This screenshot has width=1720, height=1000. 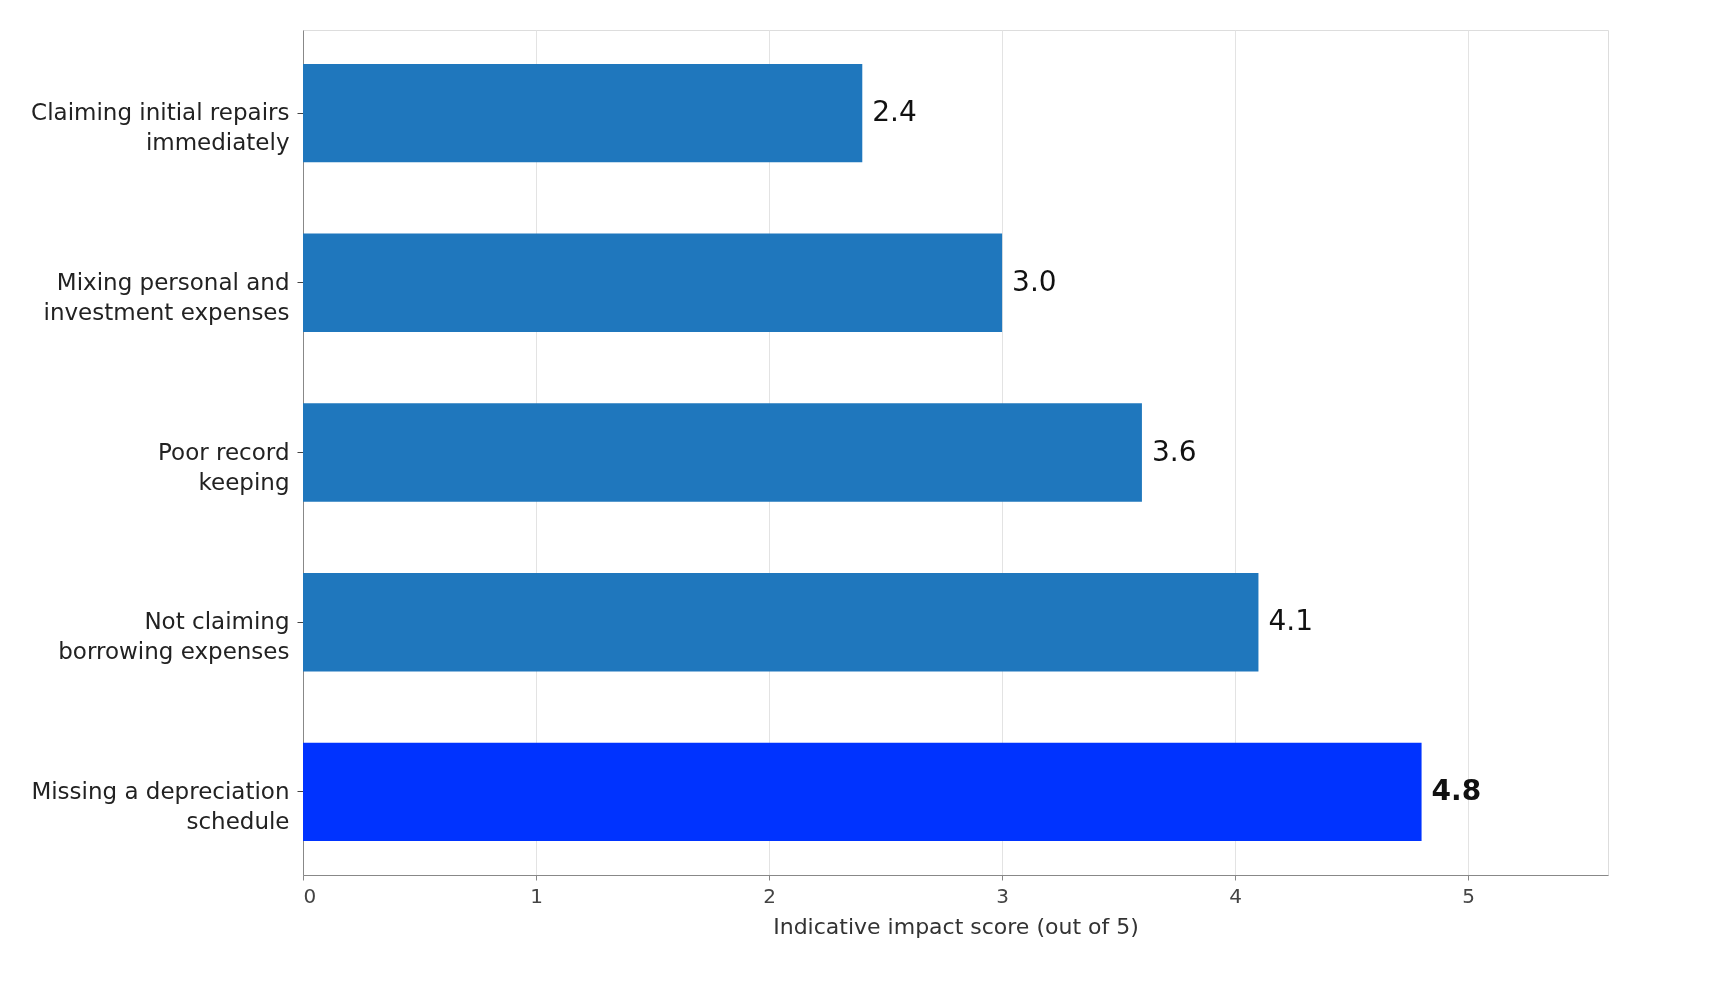 I want to click on data-label: 2.4, so click(x=894, y=112).